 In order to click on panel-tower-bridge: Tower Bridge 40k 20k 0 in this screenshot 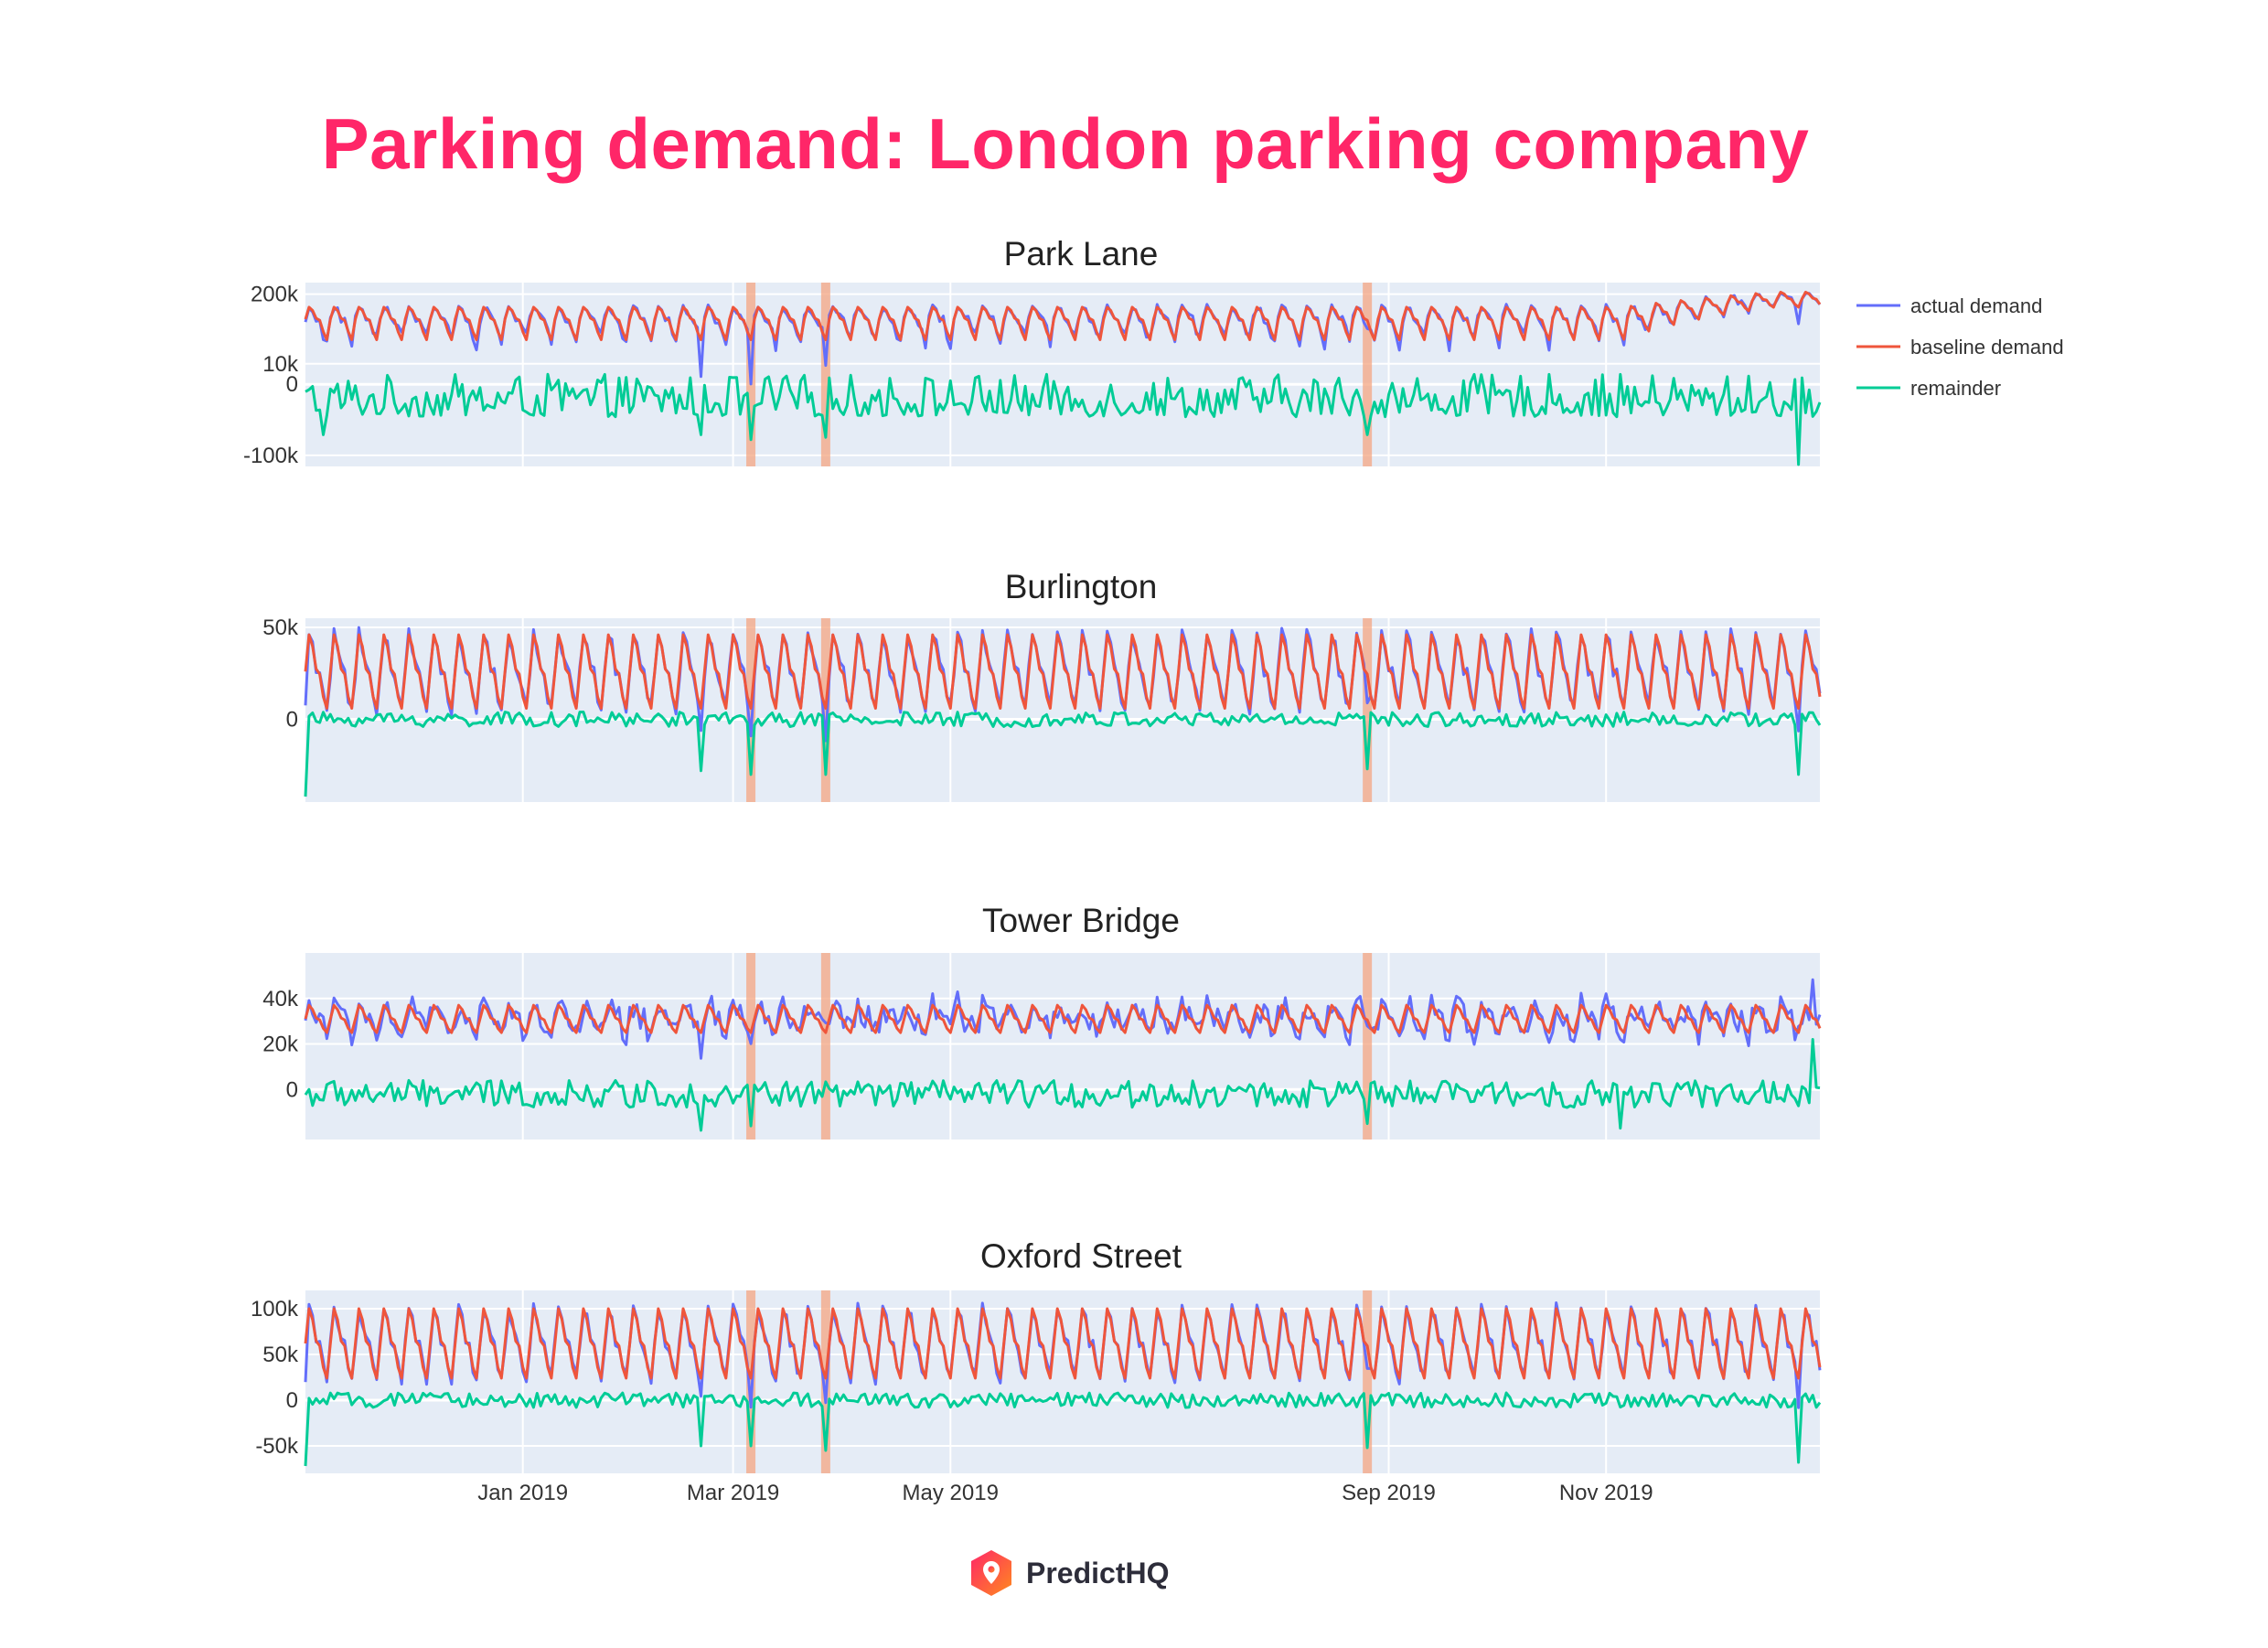, I will do `click(1042, 1021)`.